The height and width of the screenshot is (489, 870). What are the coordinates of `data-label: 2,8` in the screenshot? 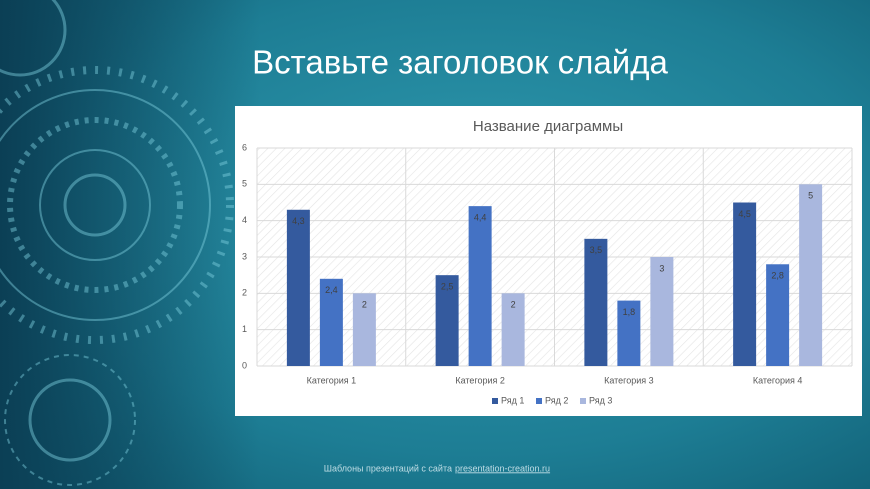 It's located at (777, 276).